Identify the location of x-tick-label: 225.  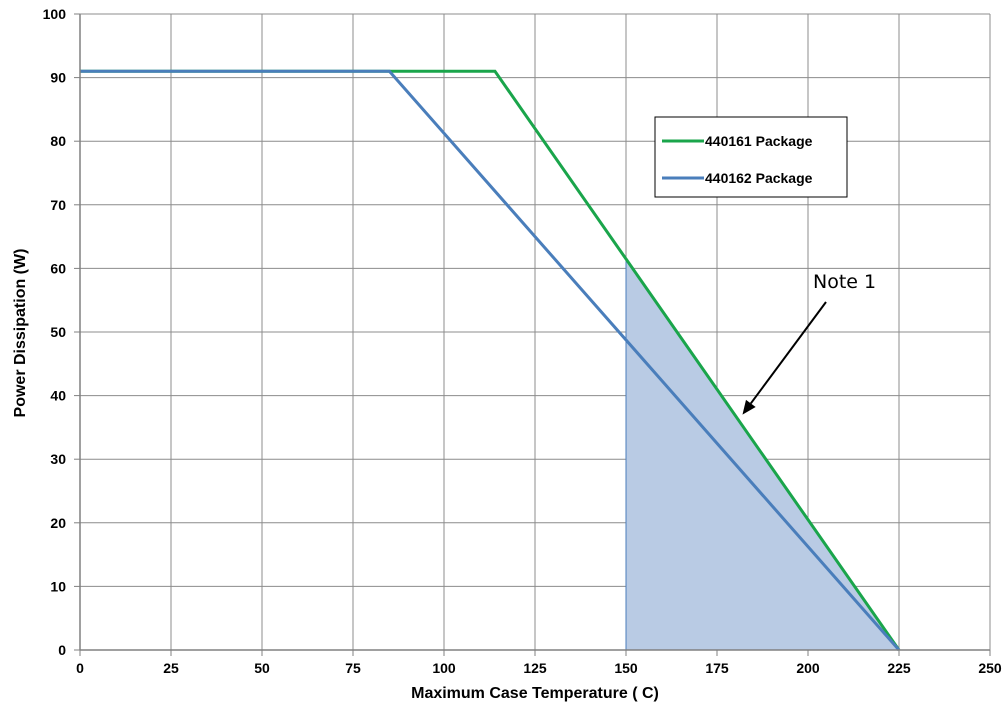
(899, 668).